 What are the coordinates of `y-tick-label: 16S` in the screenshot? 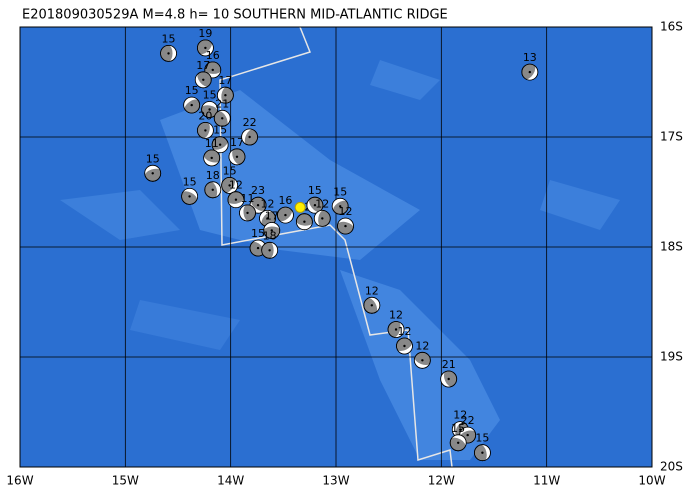 It's located at (671, 27).